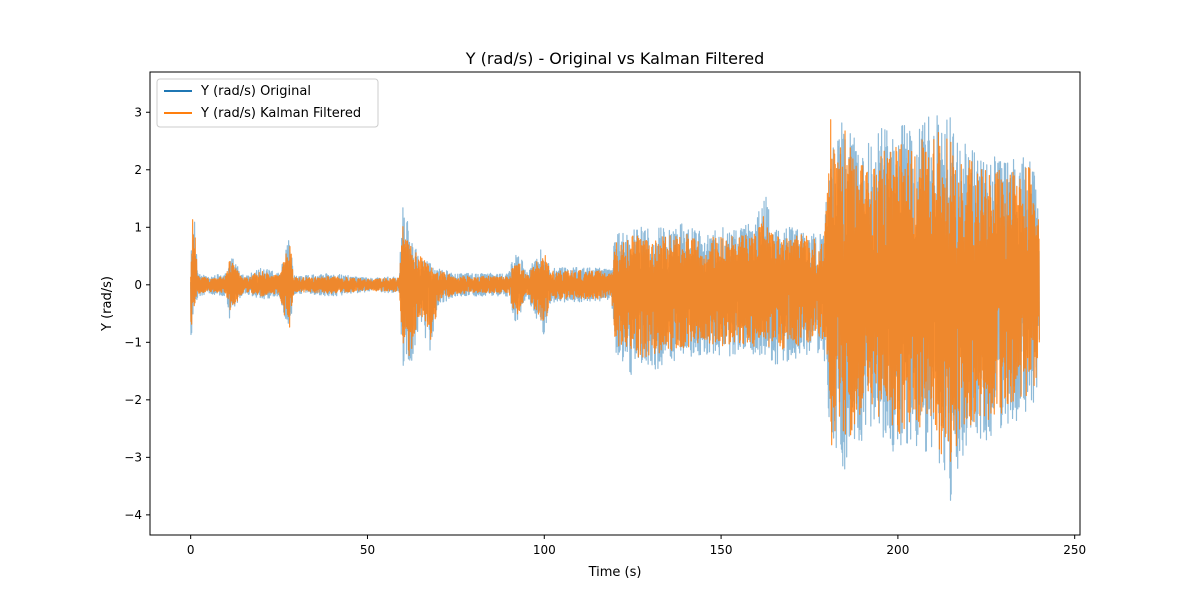  What do you see at coordinates (615, 58) in the screenshot?
I see `chart-title: Y (rad/s) - Original vs Kalman Filtered` at bounding box center [615, 58].